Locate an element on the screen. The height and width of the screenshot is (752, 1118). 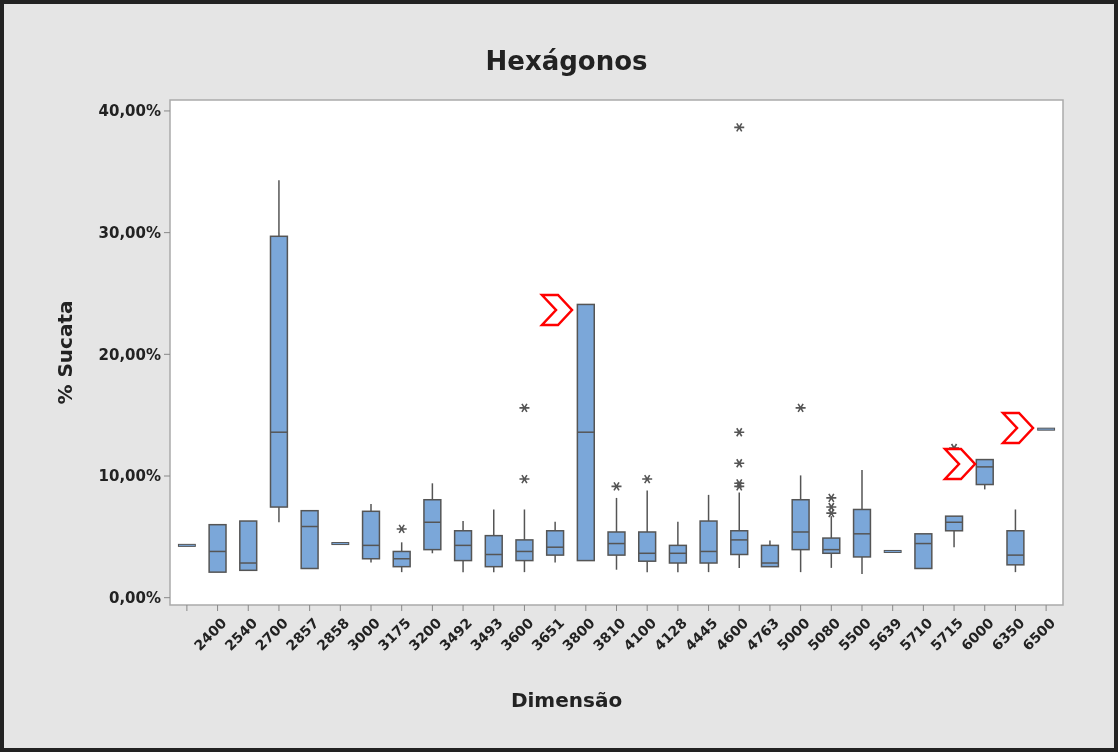
y-axis-title: % Sucata is located at coordinates (65, 352).